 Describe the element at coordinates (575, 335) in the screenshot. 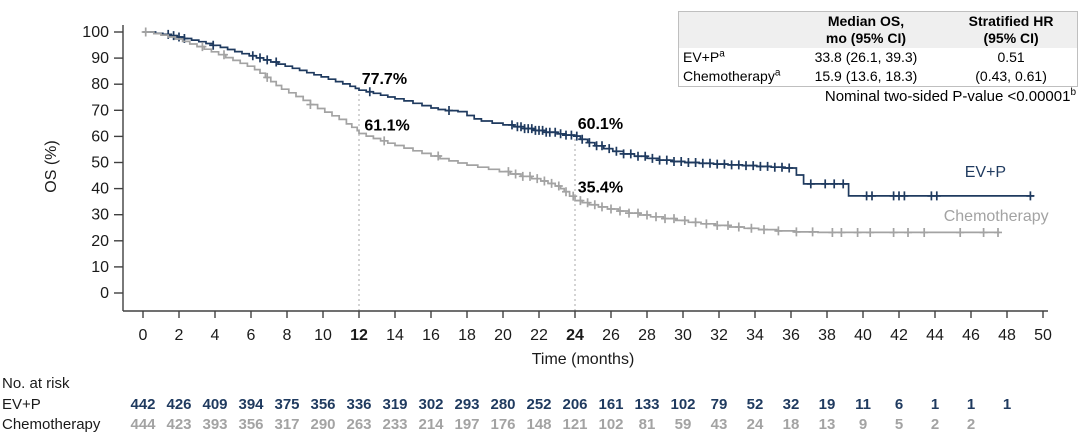

I see `x-tick-label: 24` at that location.